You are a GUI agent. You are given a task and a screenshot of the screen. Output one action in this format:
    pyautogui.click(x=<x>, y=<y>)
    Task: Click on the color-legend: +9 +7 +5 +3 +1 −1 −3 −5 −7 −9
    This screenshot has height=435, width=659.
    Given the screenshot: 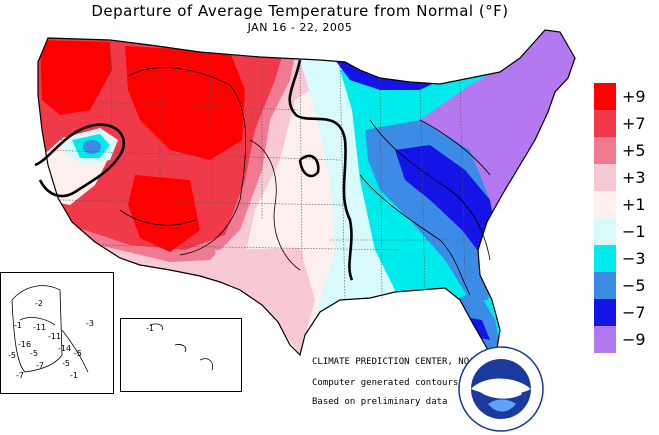 What is the action you would take?
    pyautogui.click(x=625, y=218)
    